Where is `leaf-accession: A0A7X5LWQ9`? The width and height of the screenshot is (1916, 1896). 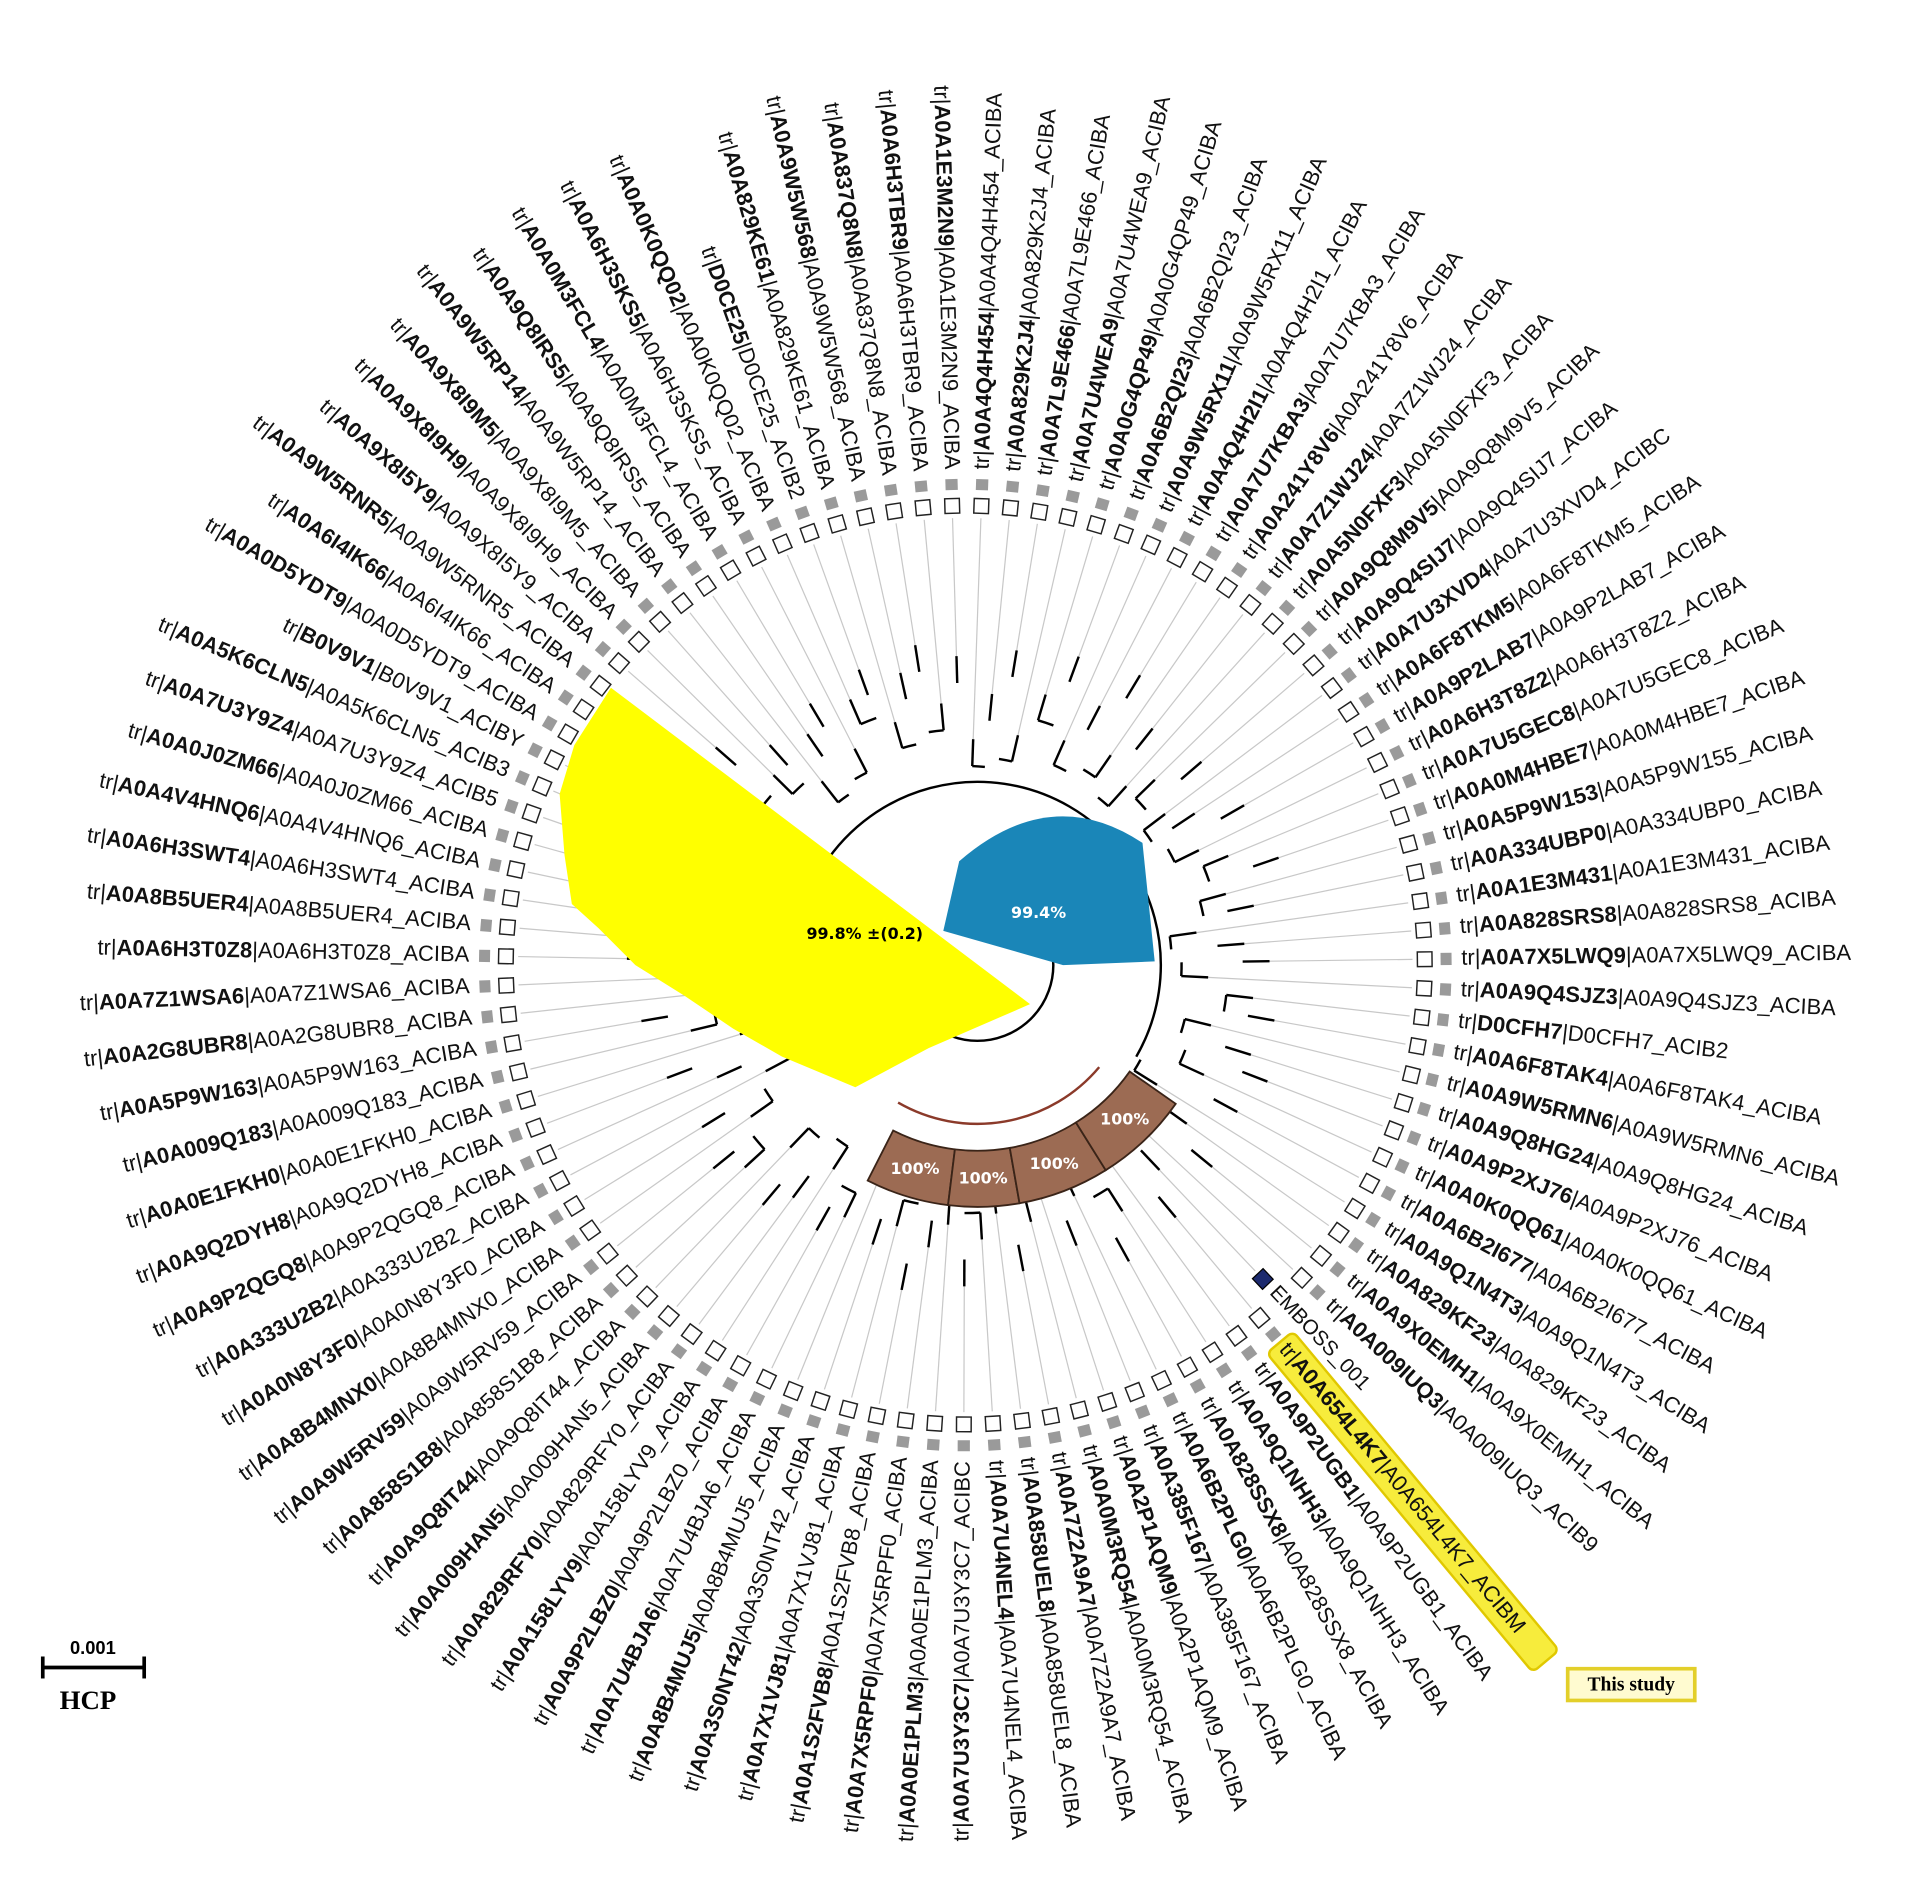
leaf-accession: A0A7X5LWQ9 is located at coordinates (1553, 955).